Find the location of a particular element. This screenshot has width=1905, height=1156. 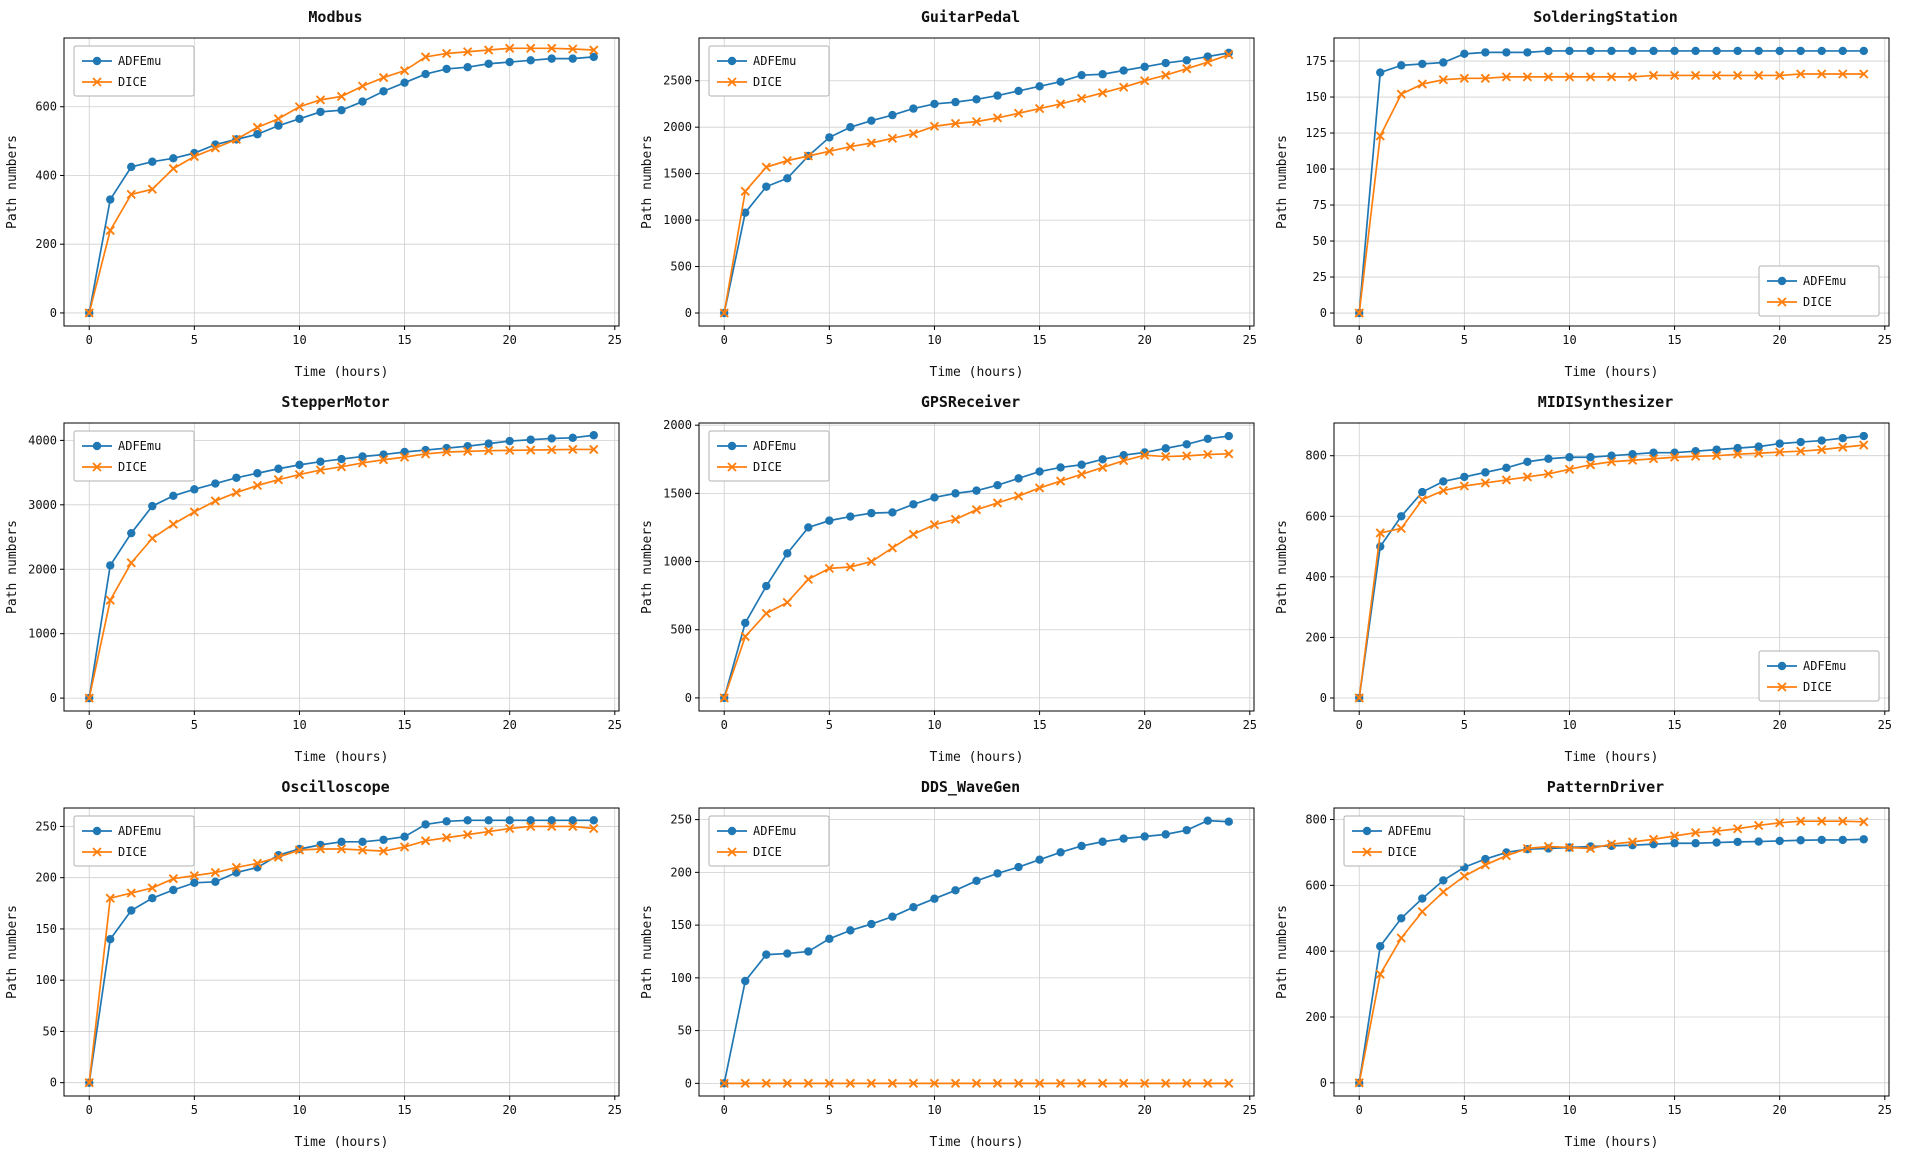

chart-title: PatternDriver is located at coordinates (1605, 787).